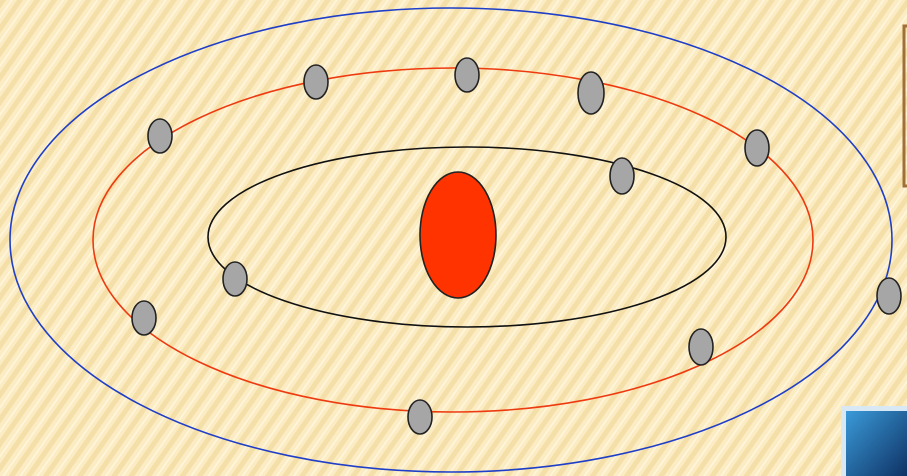 Image resolution: width=907 pixels, height=476 pixels. Describe the element at coordinates (876, 443) in the screenshot. I see `corner-image` at that location.